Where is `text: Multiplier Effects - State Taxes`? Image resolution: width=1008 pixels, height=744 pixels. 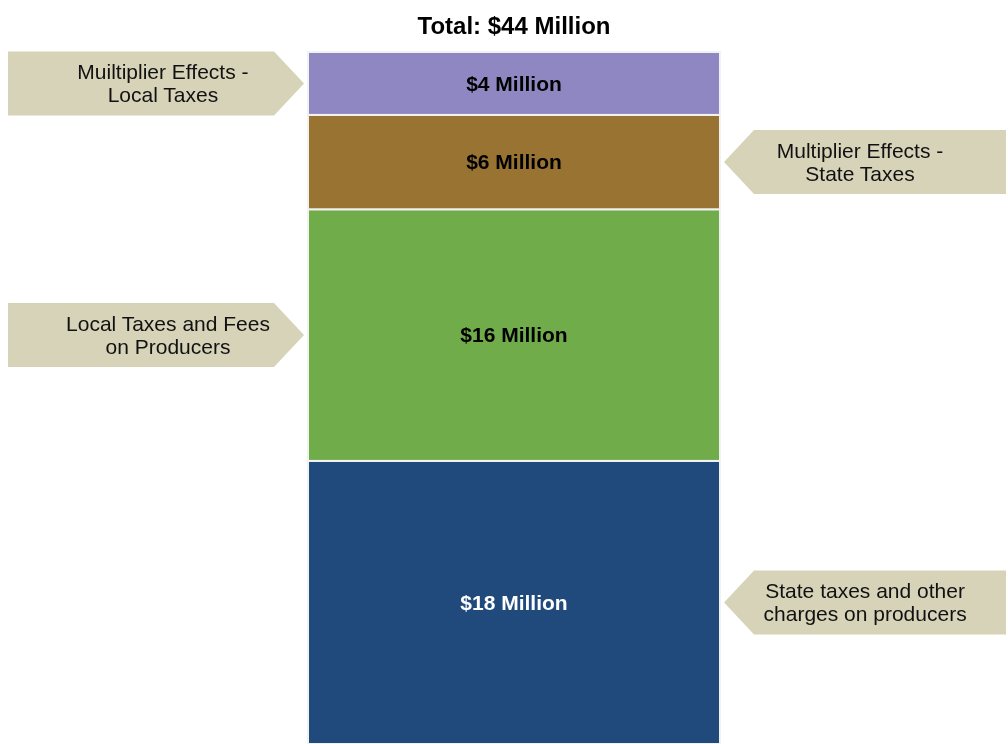 text: Multiplier Effects - State Taxes is located at coordinates (860, 161).